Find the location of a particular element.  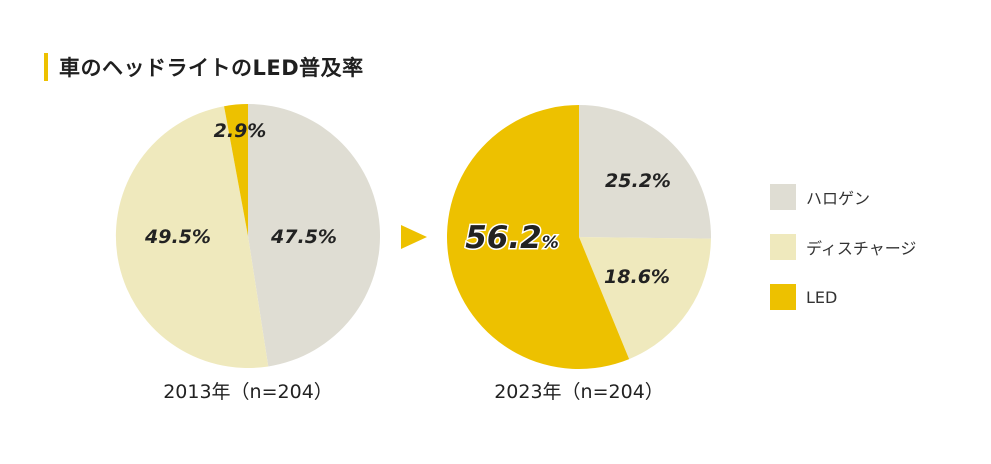

title-accent-bar is located at coordinates (46, 67).